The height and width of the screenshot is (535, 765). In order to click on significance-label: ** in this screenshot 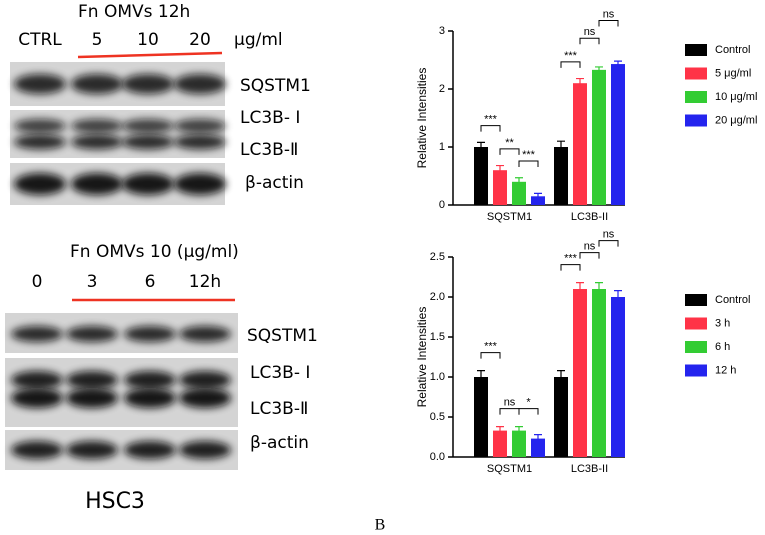, I will do `click(509, 143)`.